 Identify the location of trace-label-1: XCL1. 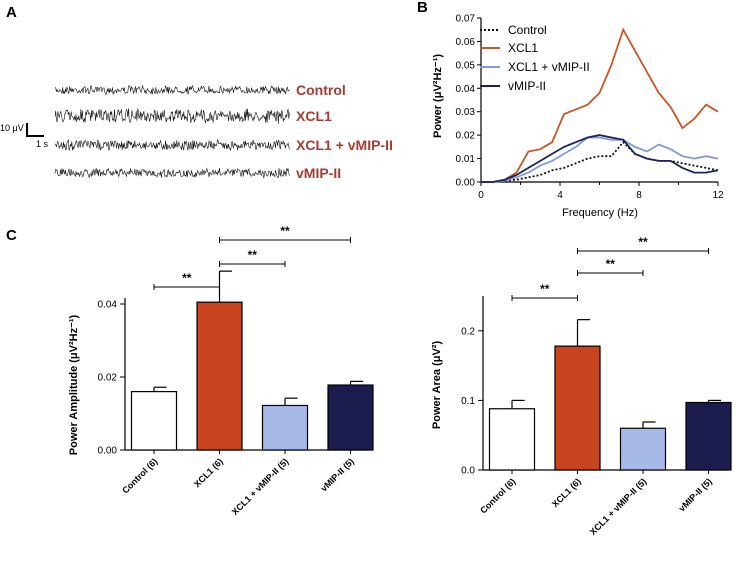
(314, 116).